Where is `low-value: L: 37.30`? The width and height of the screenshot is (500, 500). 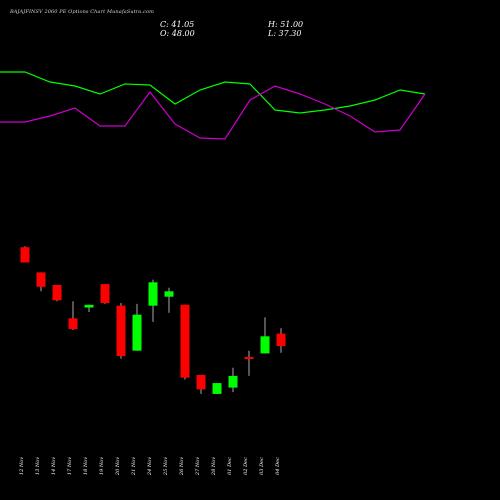 low-value: L: 37.30 is located at coordinates (285, 33).